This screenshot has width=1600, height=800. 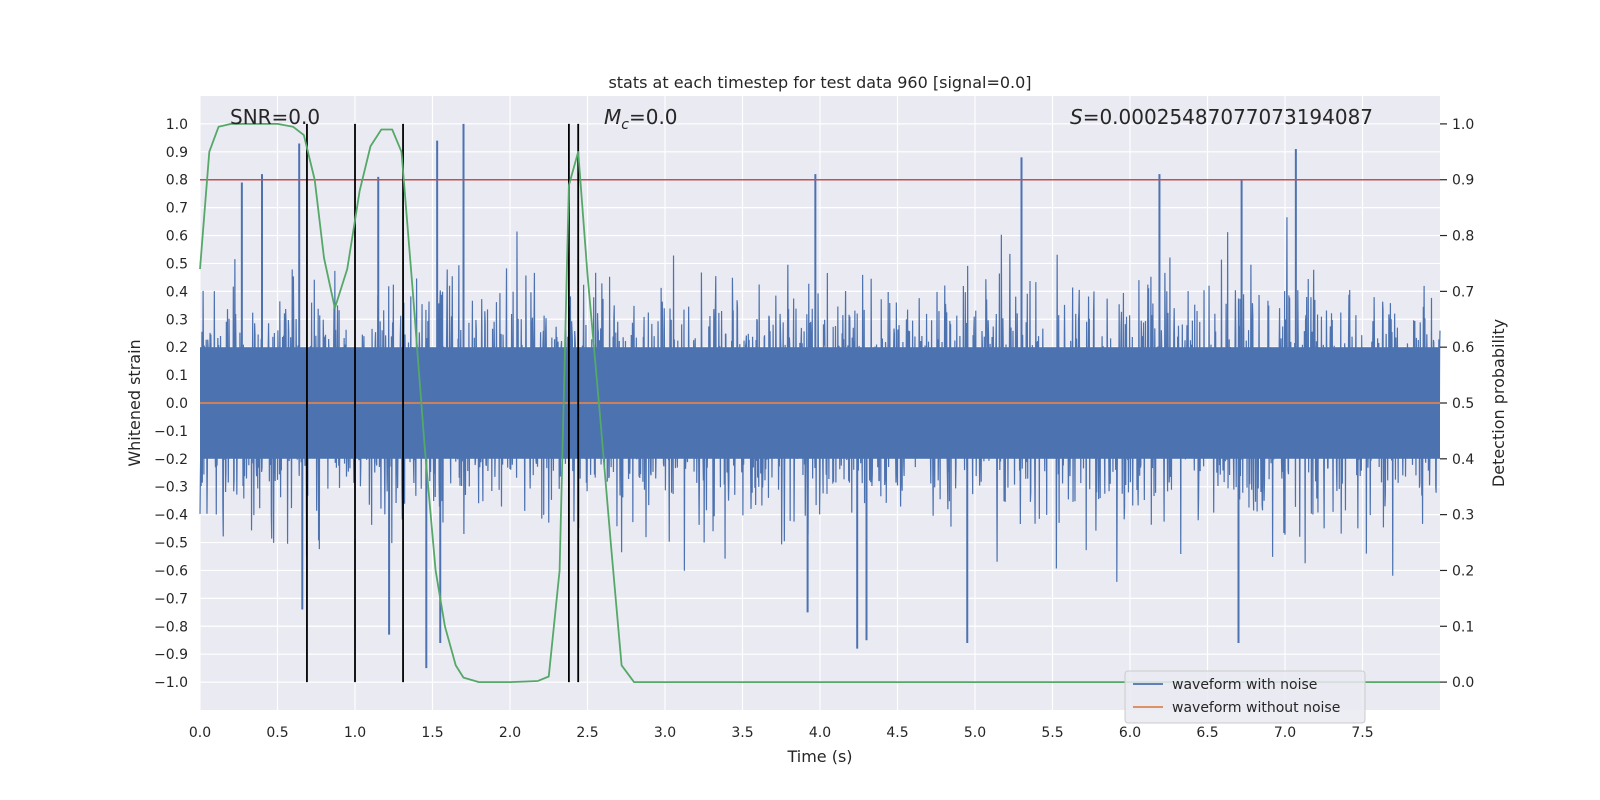 I want to click on s-value: =0.0002548707707319408​7, so click(x=1228, y=117).